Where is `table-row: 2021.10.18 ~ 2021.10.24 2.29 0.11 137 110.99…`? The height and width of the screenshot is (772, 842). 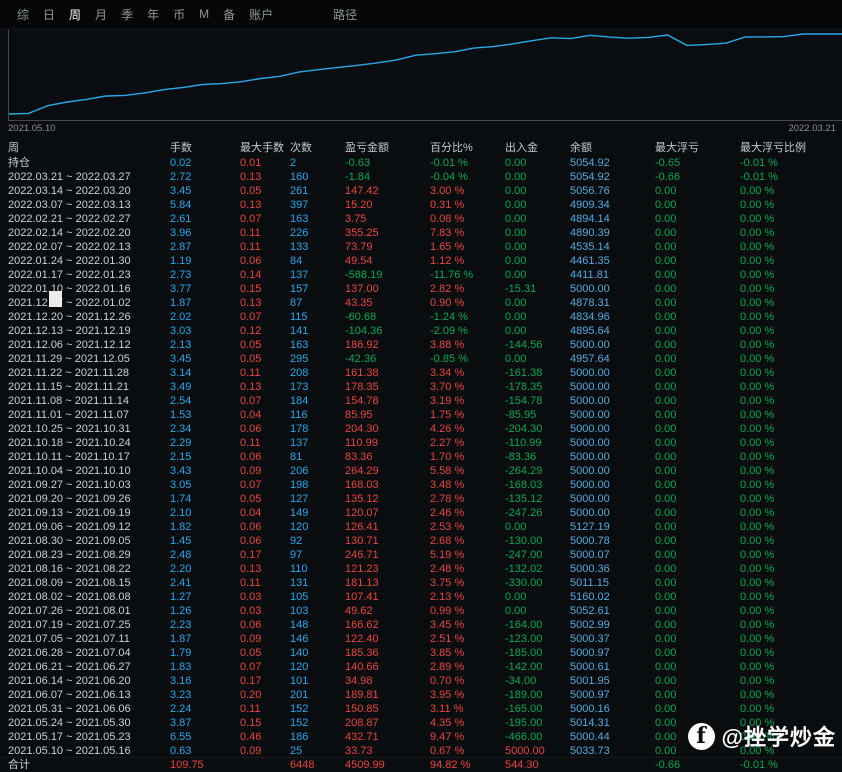
table-row: 2021.10.18 ~ 2021.10.24 2.29 0.11 137 110.99… is located at coordinates (421, 443).